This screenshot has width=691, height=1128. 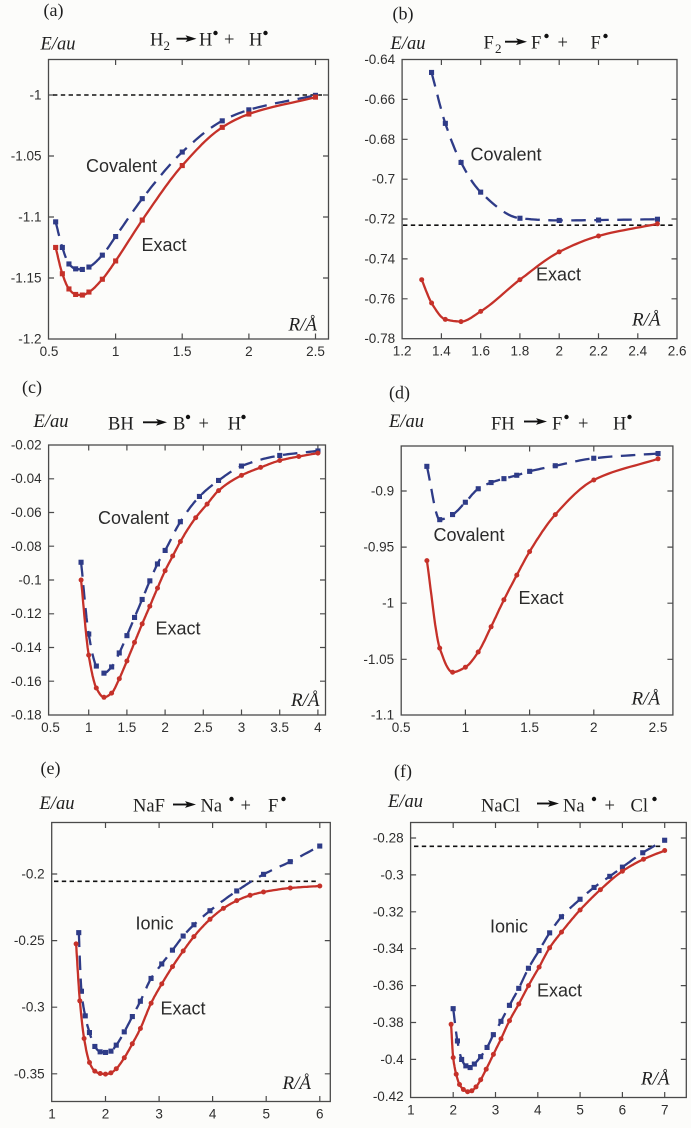 What do you see at coordinates (402, 351) in the screenshot?
I see `svg-text: 1.2` at bounding box center [402, 351].